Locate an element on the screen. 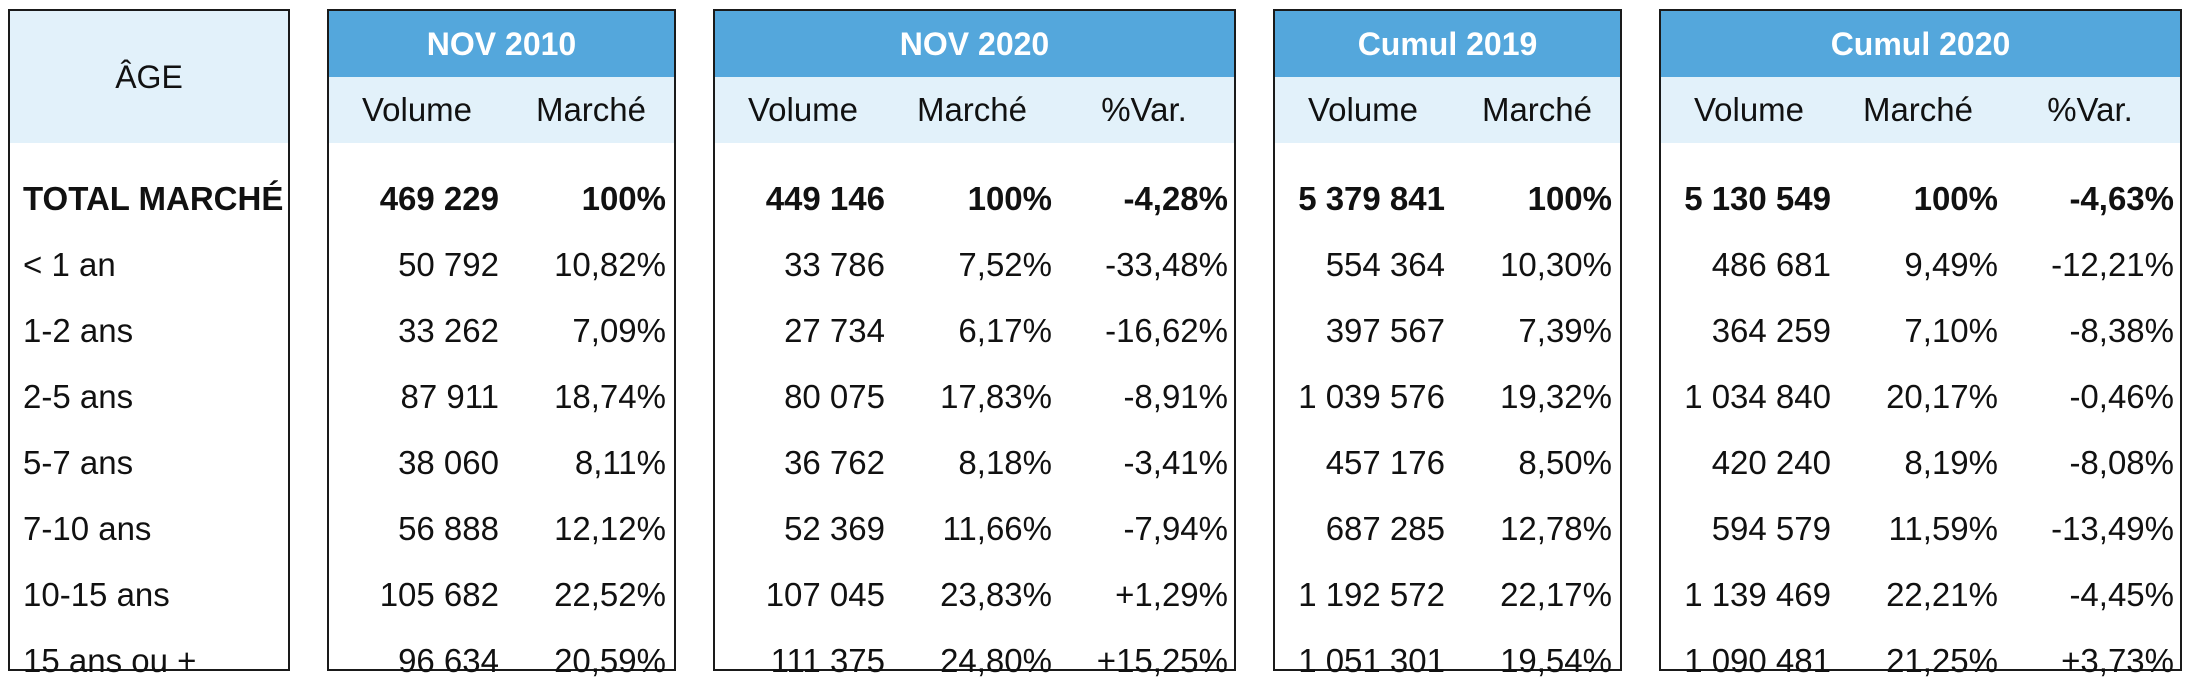  row-label: 7-10 ans is located at coordinates (87, 528).